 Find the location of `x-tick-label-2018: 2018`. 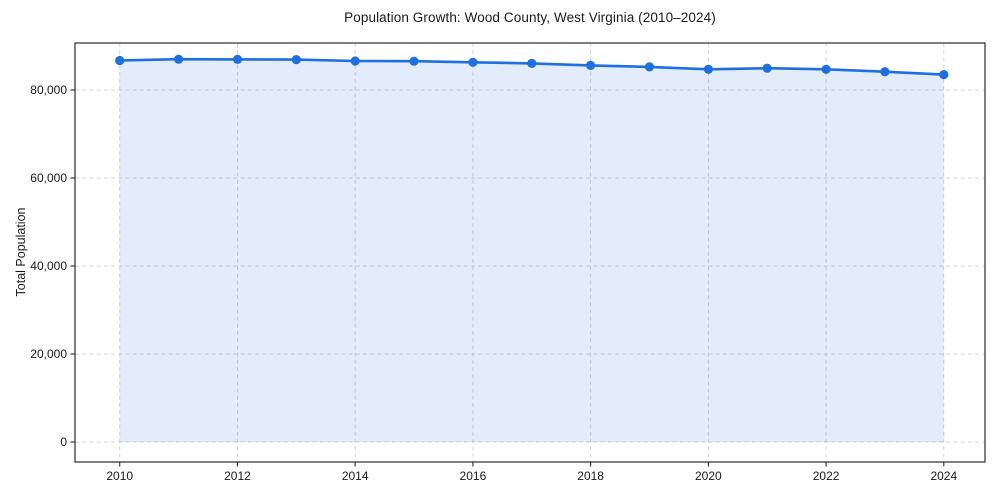

x-tick-label-2018: 2018 is located at coordinates (590, 476).